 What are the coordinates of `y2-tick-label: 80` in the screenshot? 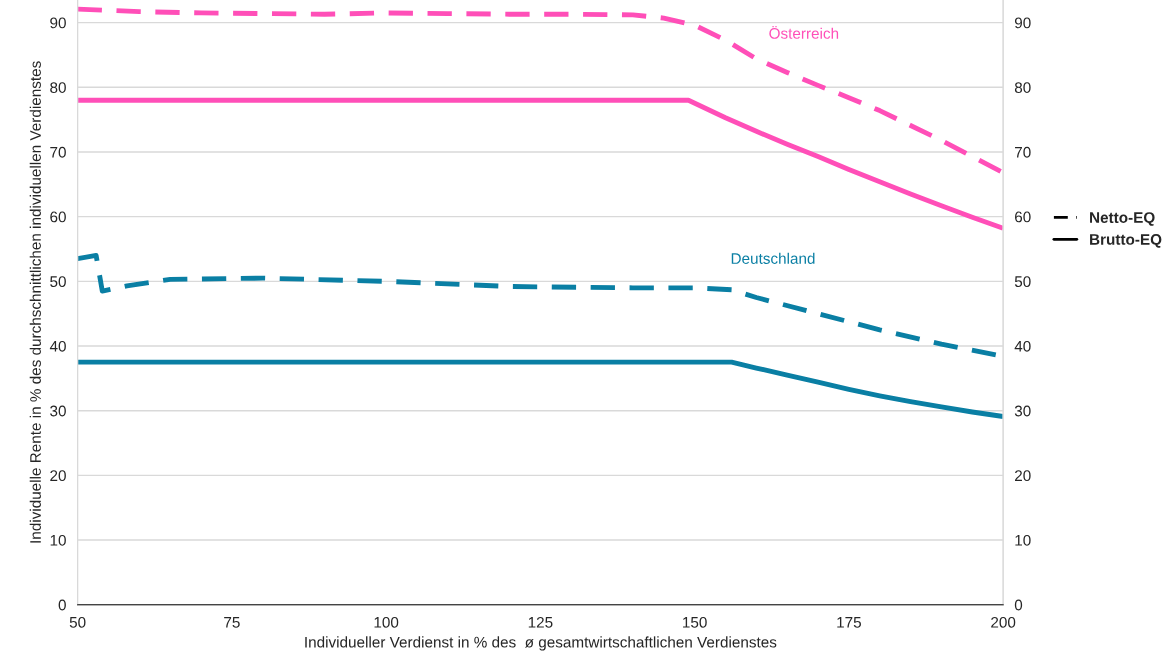 It's located at (1022, 87).